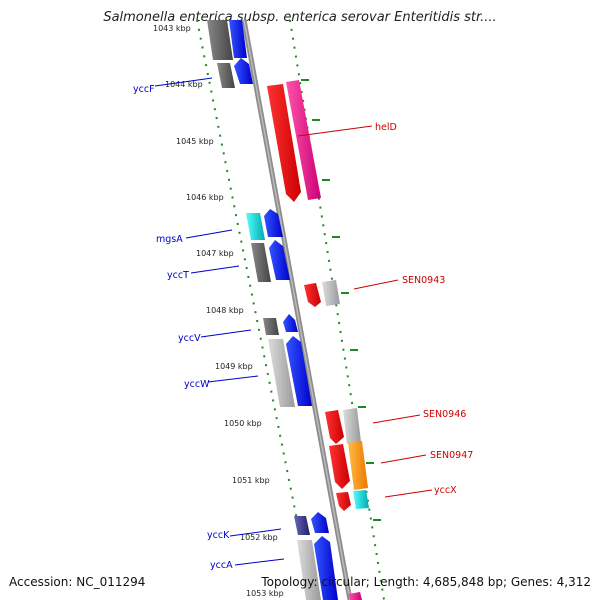  Describe the element at coordinates (334, 427) in the screenshot. I see `red-arrow-SEN0946` at that location.